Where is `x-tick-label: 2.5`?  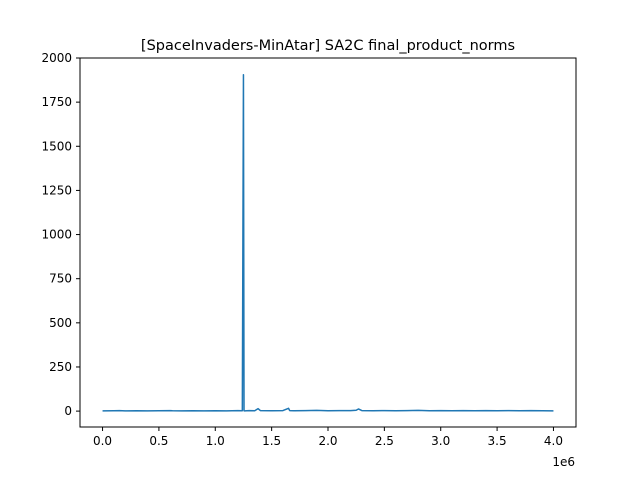
x-tick-label: 2.5 is located at coordinates (384, 441).